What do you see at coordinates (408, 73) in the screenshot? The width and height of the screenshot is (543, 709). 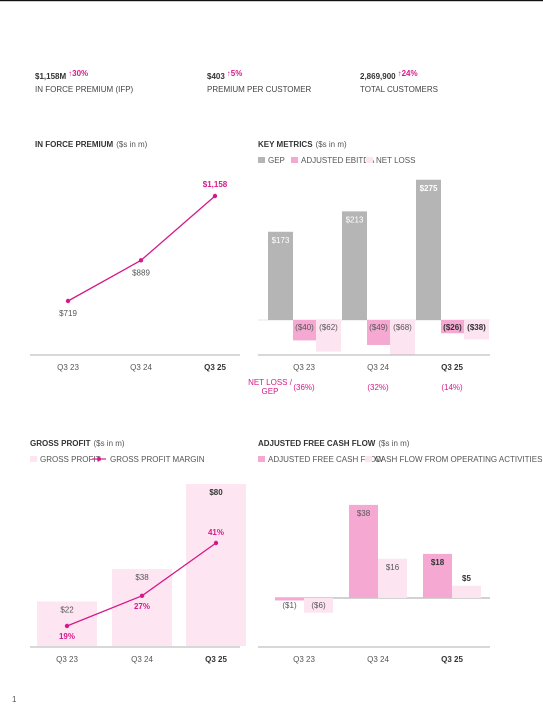 I see `kpi-change: ↑24%` at bounding box center [408, 73].